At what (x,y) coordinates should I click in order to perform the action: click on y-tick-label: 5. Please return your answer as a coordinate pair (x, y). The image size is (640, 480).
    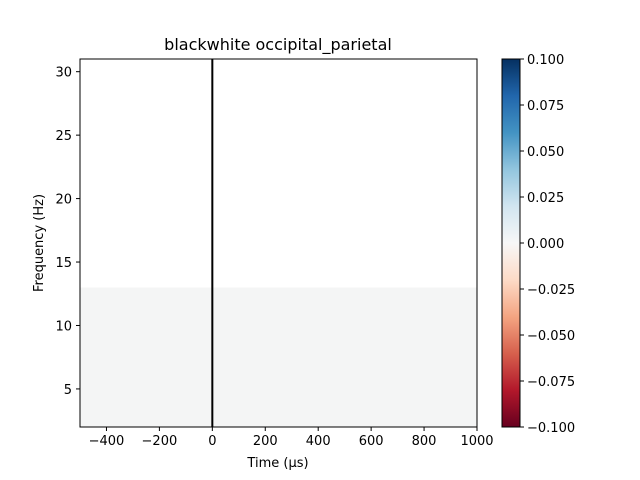
    Looking at the image, I should click on (68, 390).